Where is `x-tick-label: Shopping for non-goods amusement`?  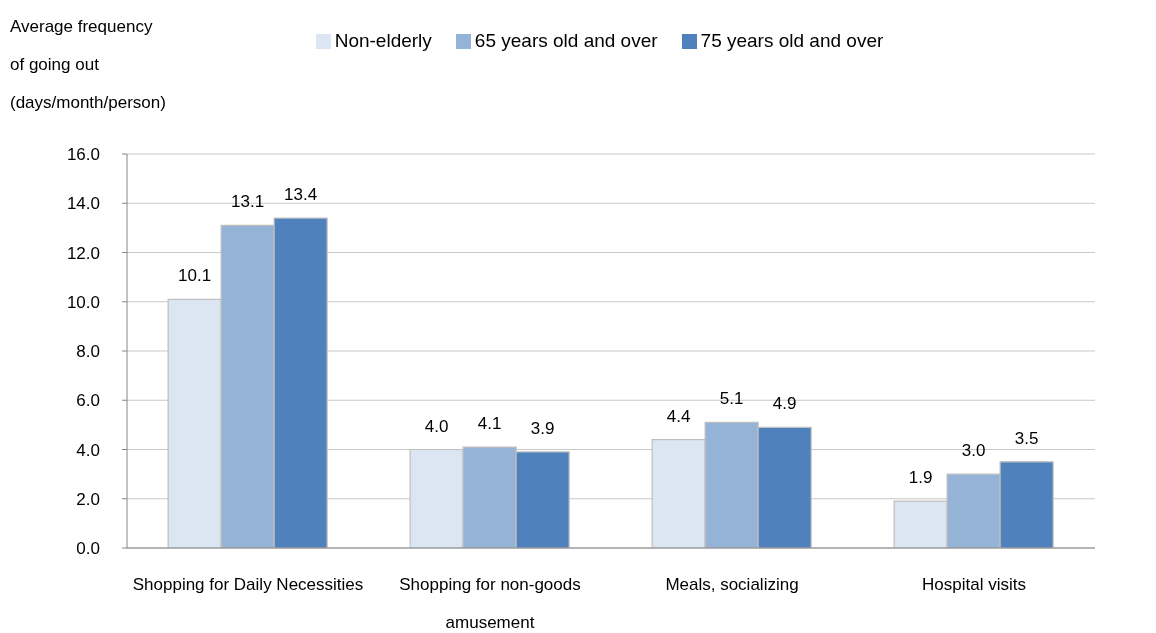 x-tick-label: Shopping for non-goods amusement is located at coordinates (490, 603).